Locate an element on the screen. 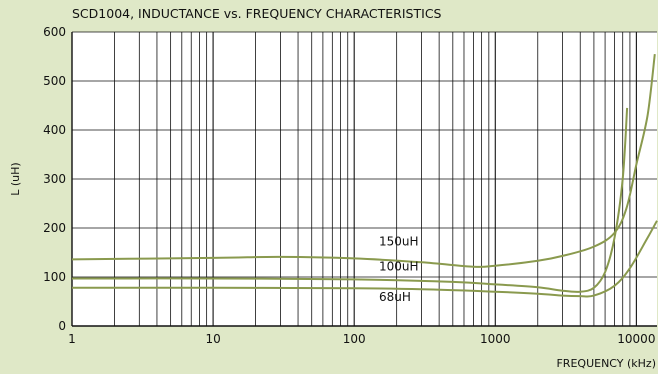  y-tick-label: 200 is located at coordinates (54, 228).